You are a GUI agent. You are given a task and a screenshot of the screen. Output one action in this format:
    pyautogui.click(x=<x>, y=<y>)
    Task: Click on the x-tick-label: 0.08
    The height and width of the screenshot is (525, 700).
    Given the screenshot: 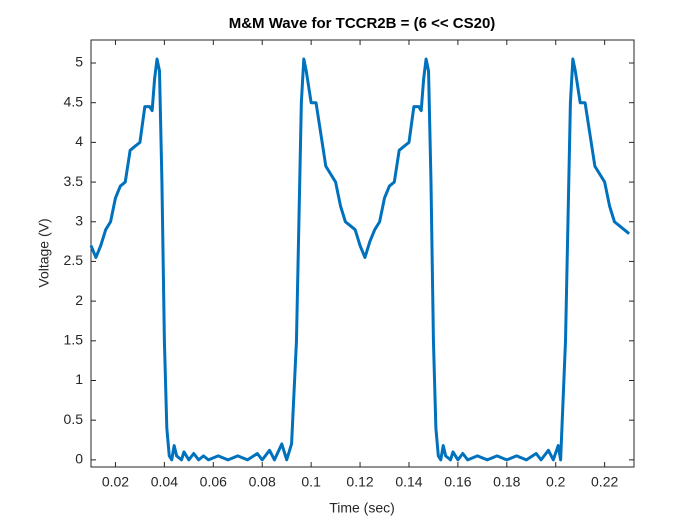 What is the action you would take?
    pyautogui.click(x=262, y=482)
    